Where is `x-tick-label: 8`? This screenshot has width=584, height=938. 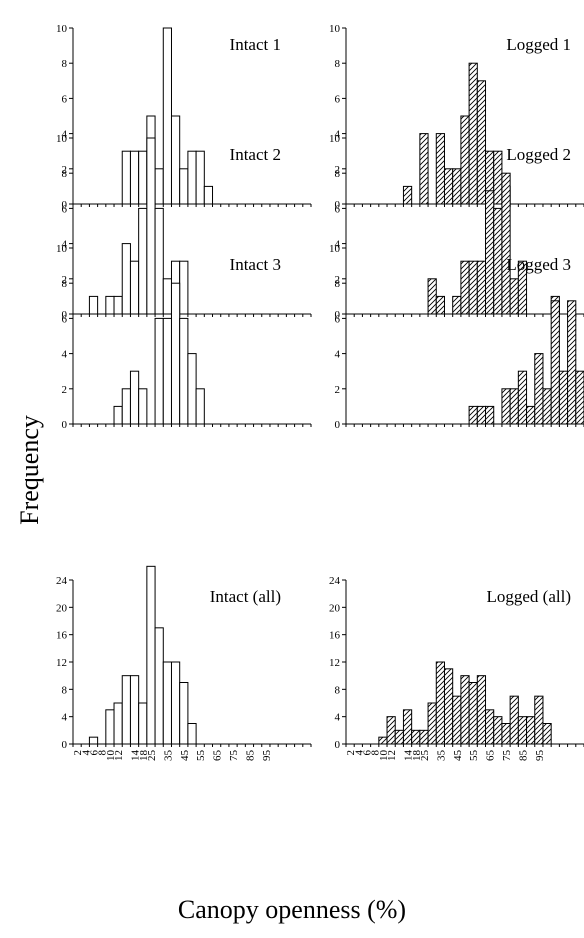
x-tick-label: 8 is located at coordinates (103, 753).